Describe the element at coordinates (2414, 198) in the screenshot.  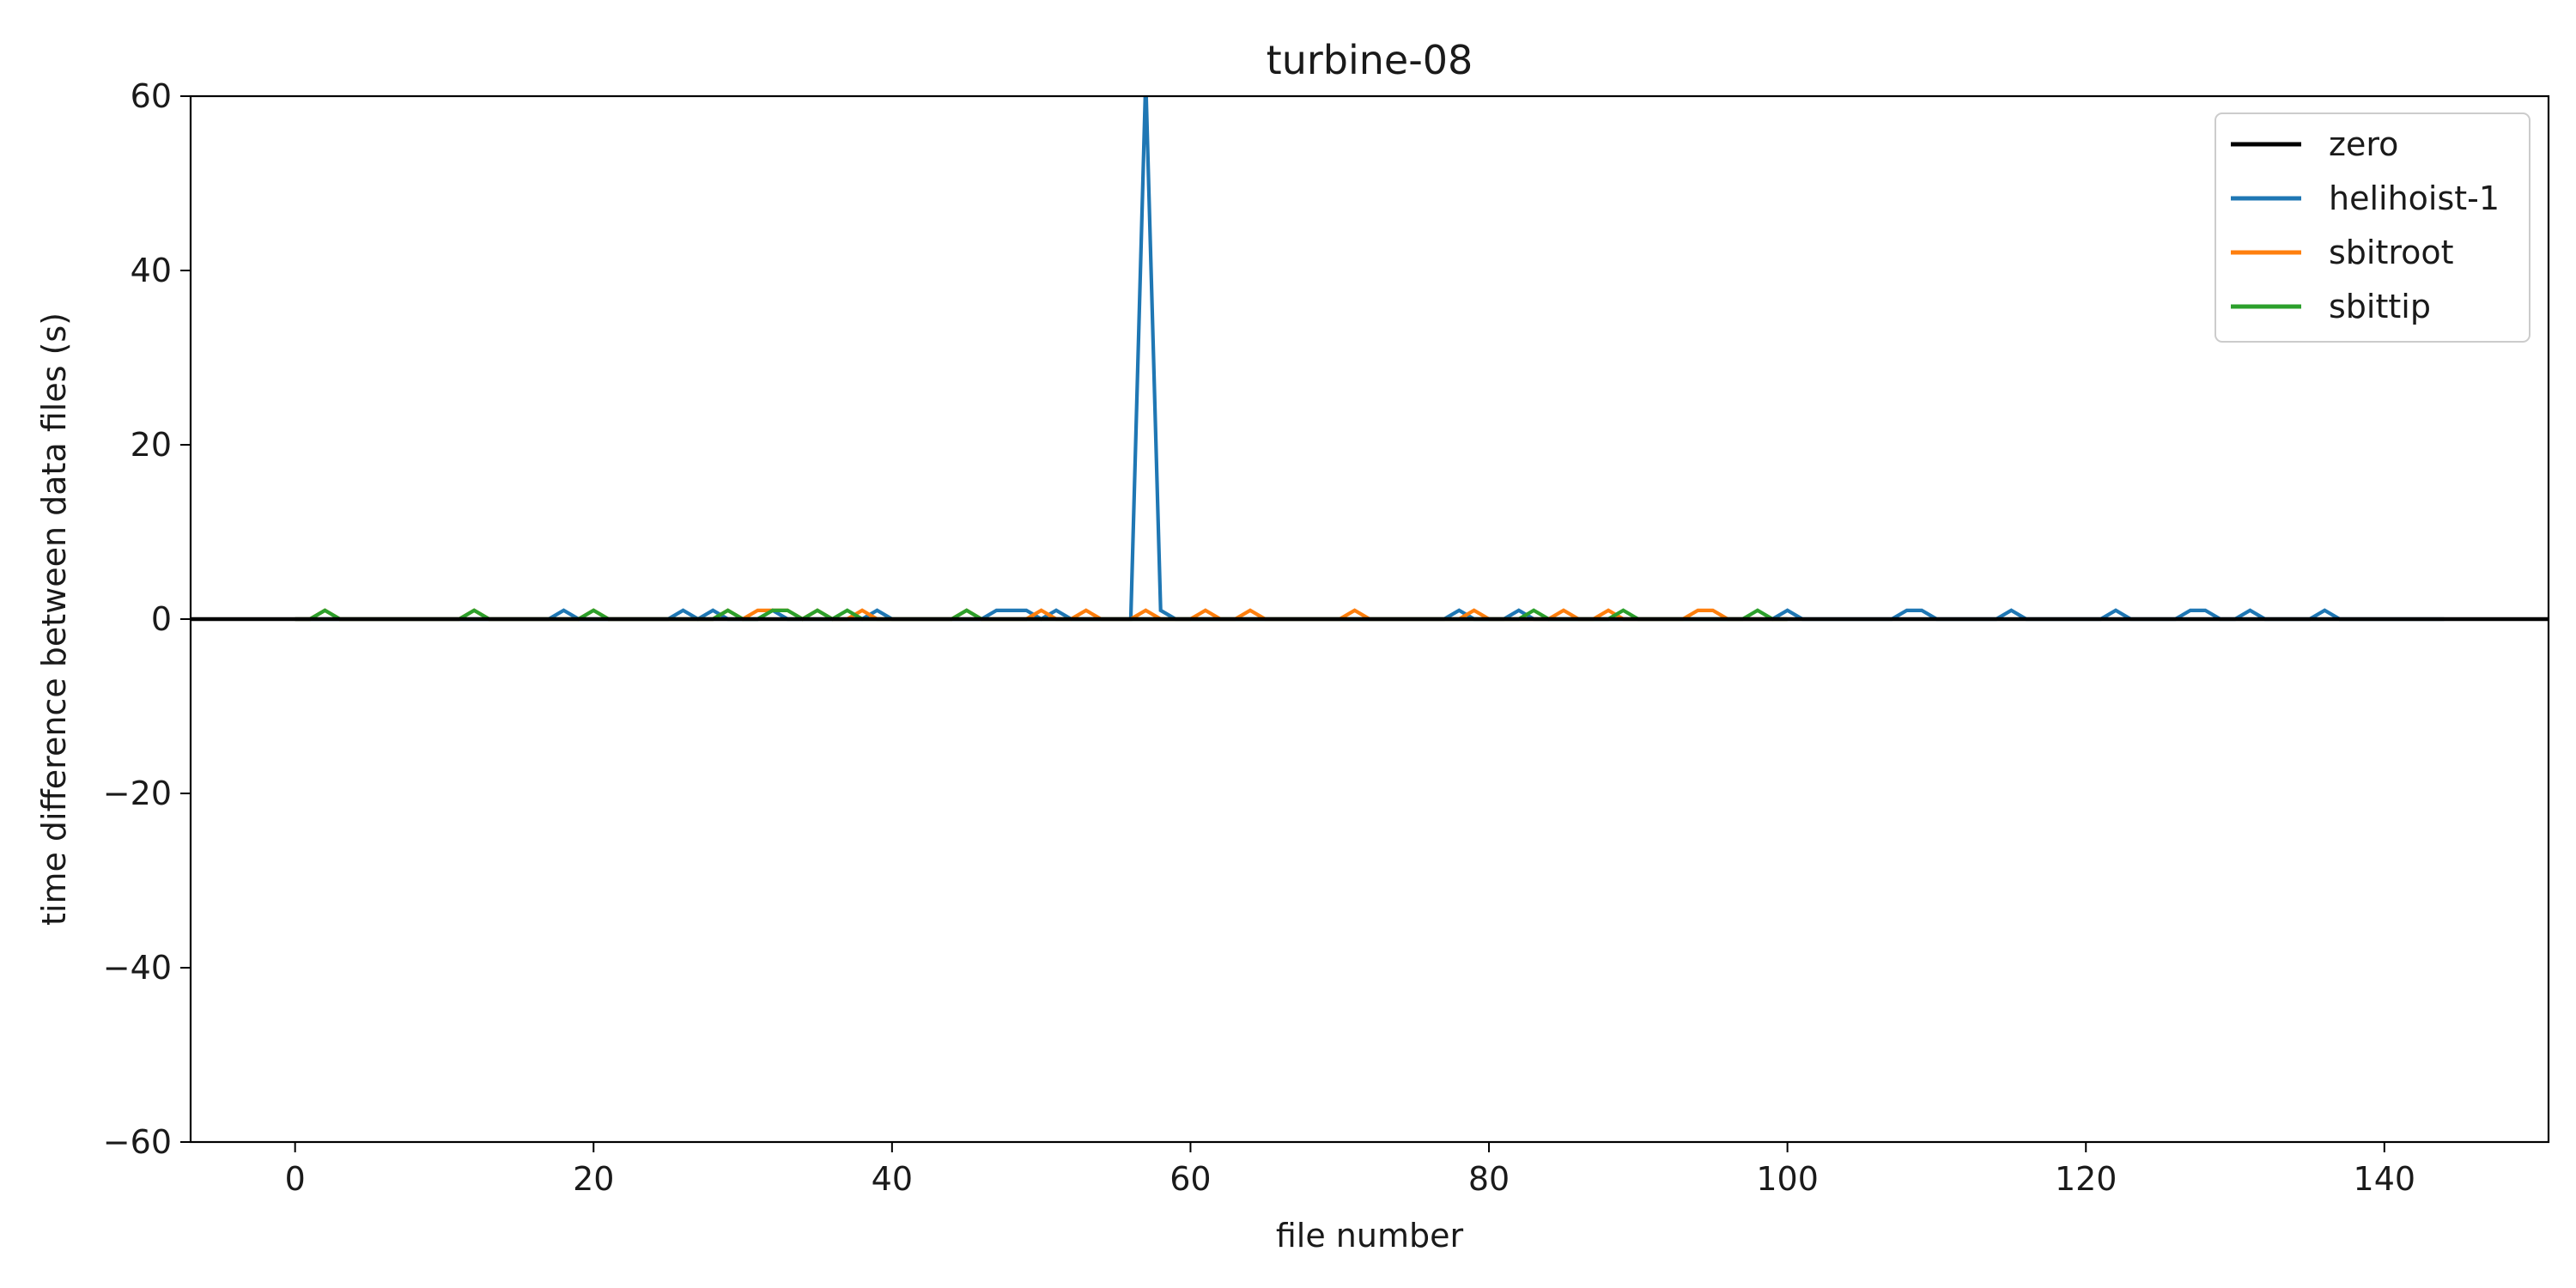
I see `legend-label-helihoist-1: helihoist-1` at that location.